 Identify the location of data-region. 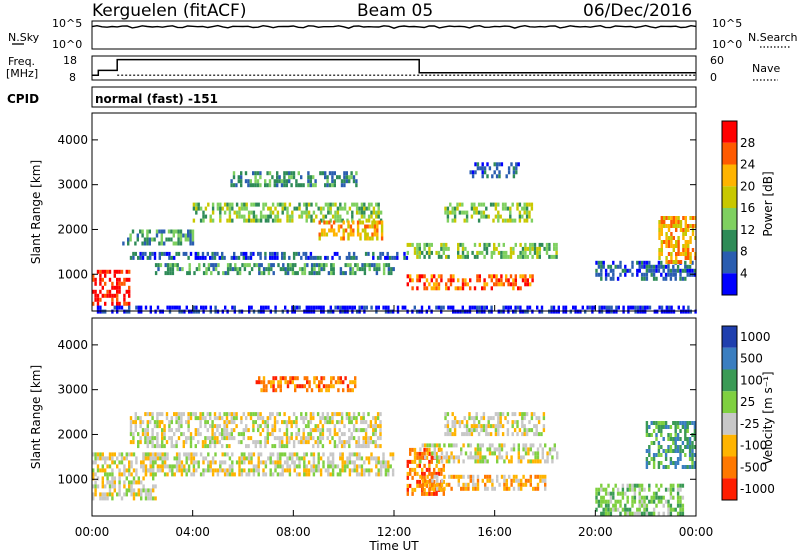
(287, 212).